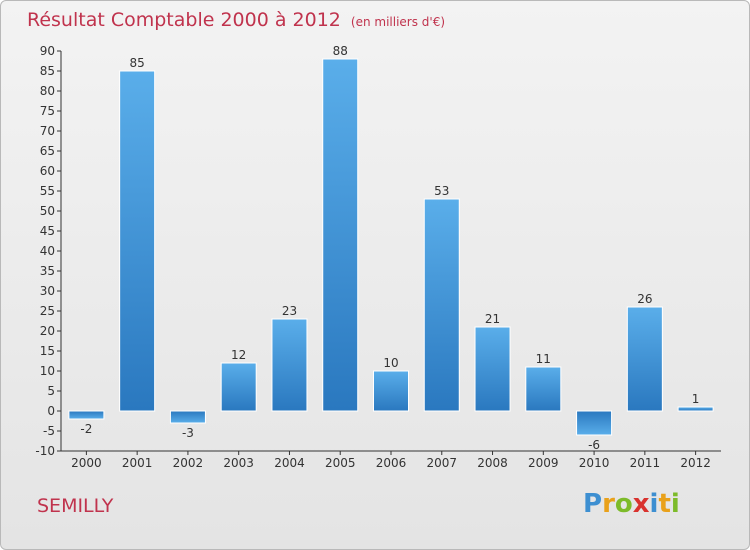 This screenshot has width=750, height=550. I want to click on bar-2005, so click(340, 235).